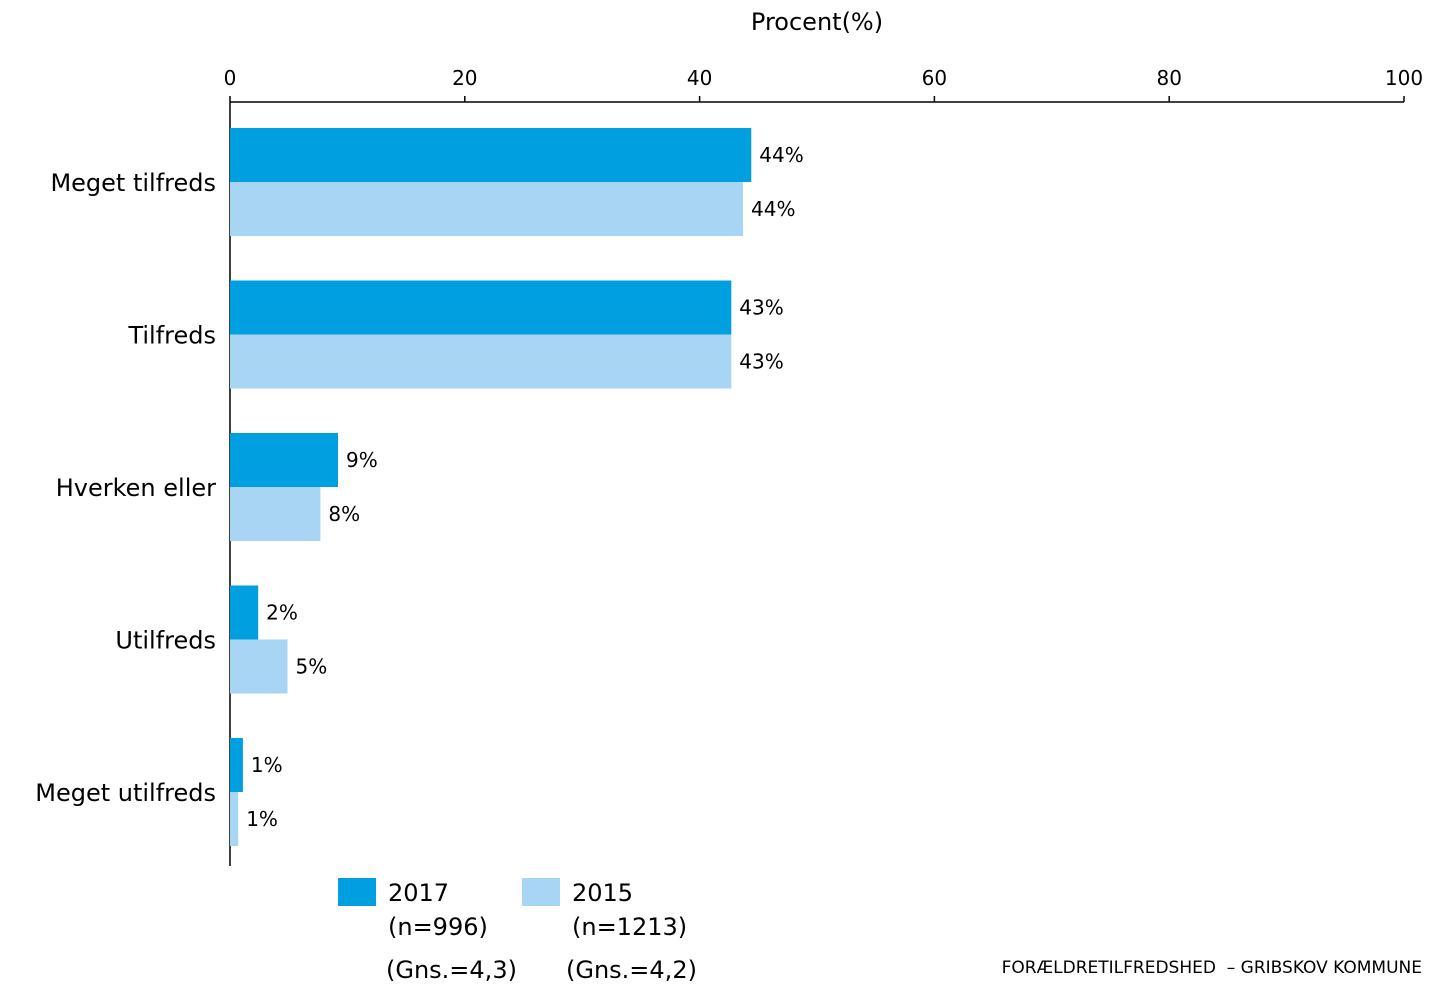 The image size is (1430, 986). Describe the element at coordinates (282, 613) in the screenshot. I see `data-label: 2%` at that location.